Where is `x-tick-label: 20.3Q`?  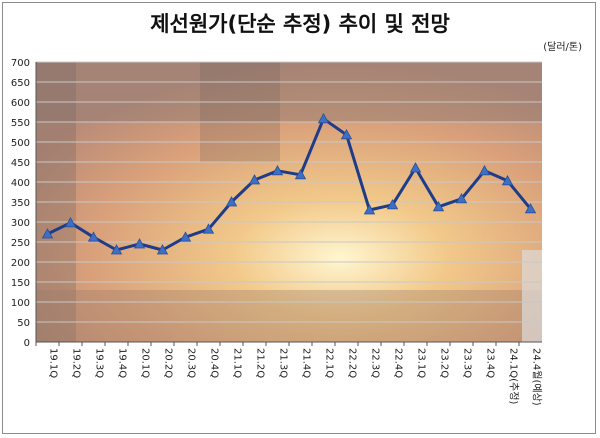
x-tick-label: 20.3Q is located at coordinates (191, 363).